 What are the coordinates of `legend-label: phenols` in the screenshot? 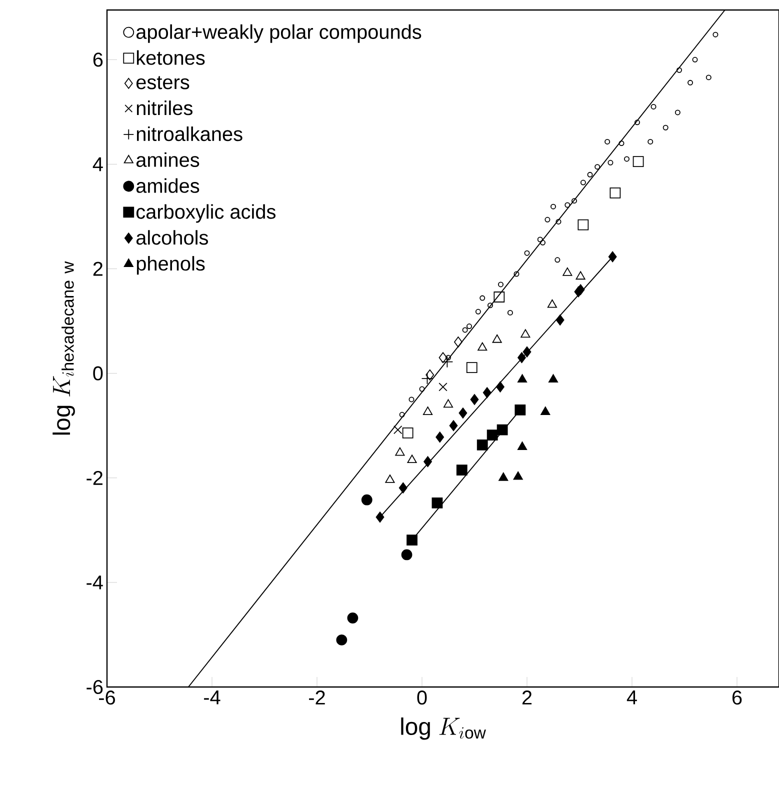 It's located at (170, 265).